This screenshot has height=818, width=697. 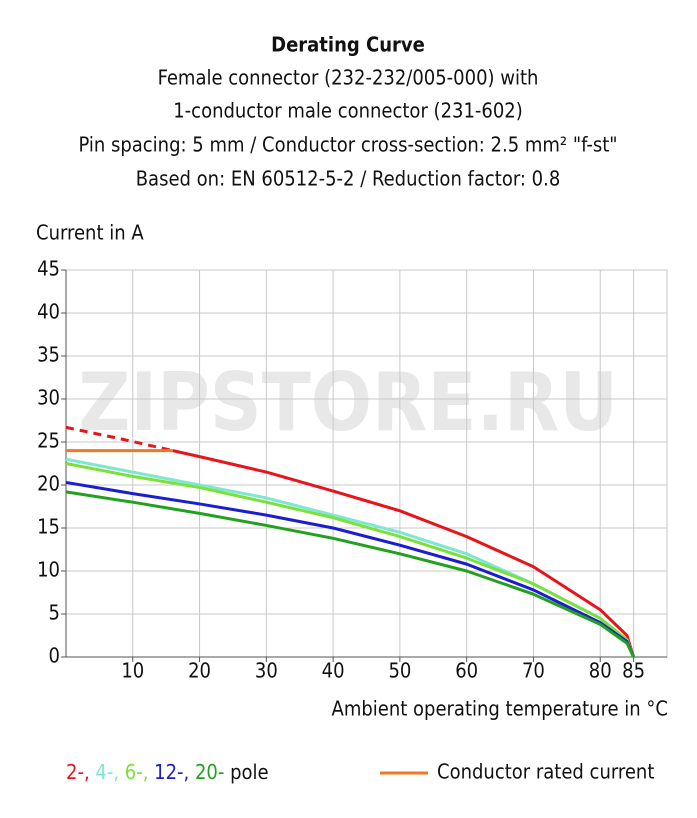 What do you see at coordinates (48, 398) in the screenshot?
I see `y-tick-label: 30` at bounding box center [48, 398].